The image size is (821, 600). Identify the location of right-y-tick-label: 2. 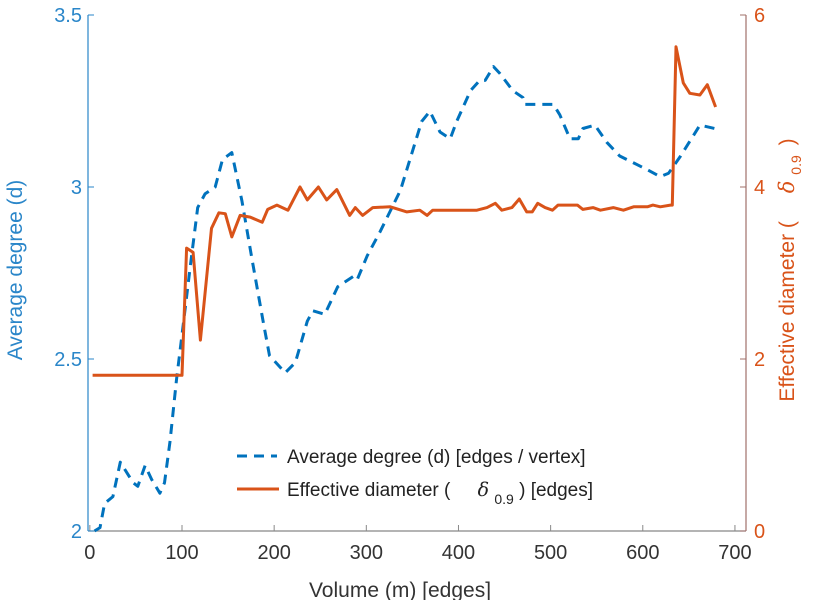
(759, 360).